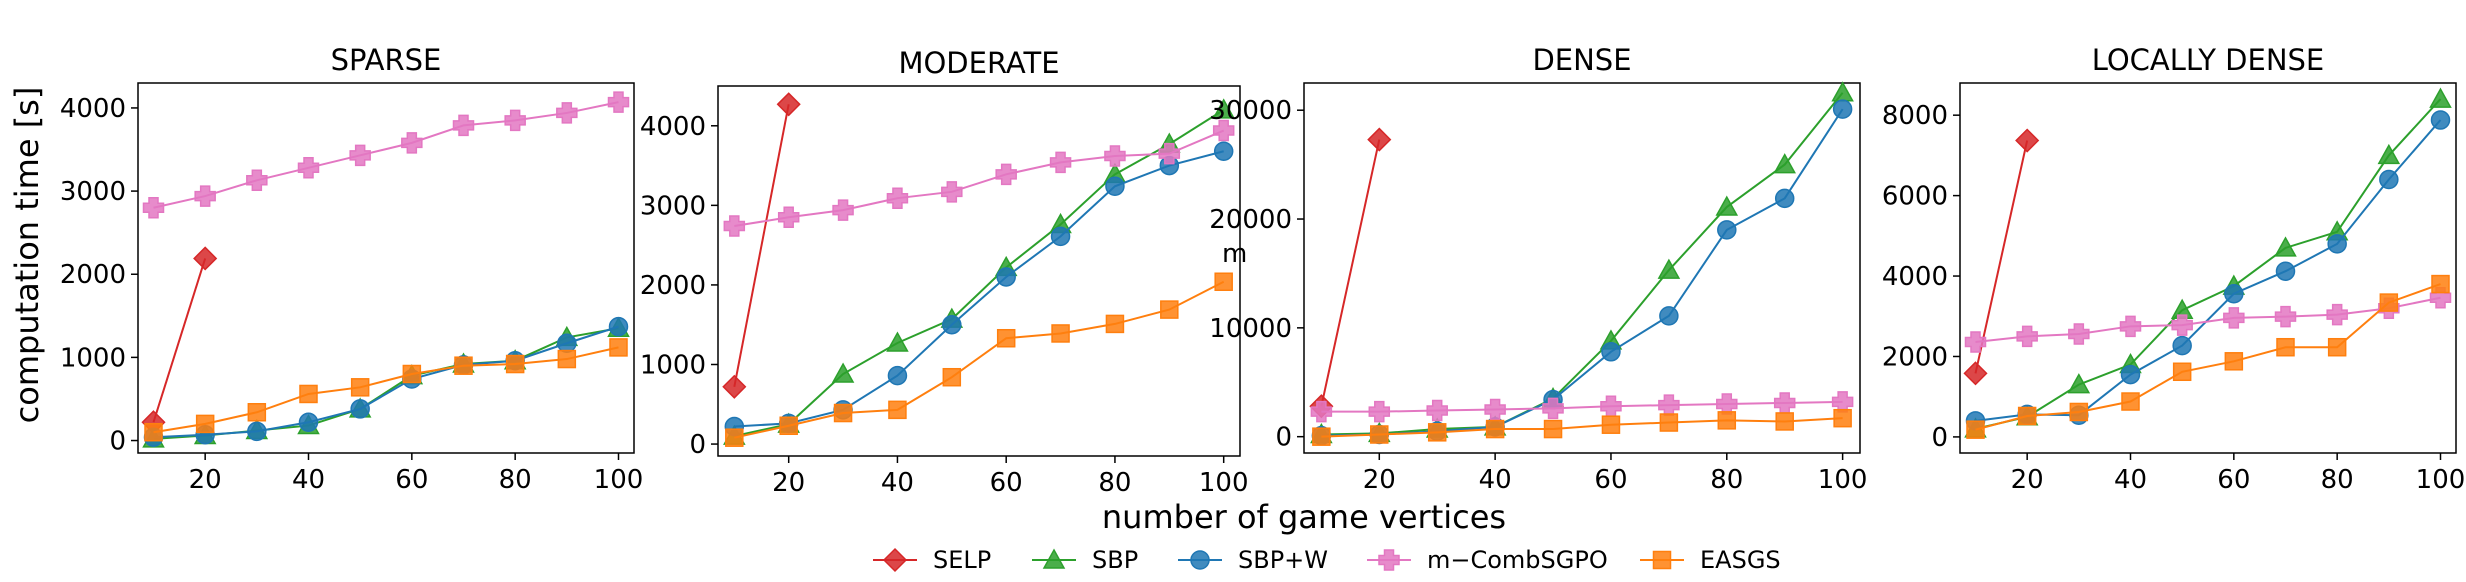 The width and height of the screenshot is (2466, 582). Describe the element at coordinates (93, 275) in the screenshot. I see `y-tick-label: 2000` at that location.